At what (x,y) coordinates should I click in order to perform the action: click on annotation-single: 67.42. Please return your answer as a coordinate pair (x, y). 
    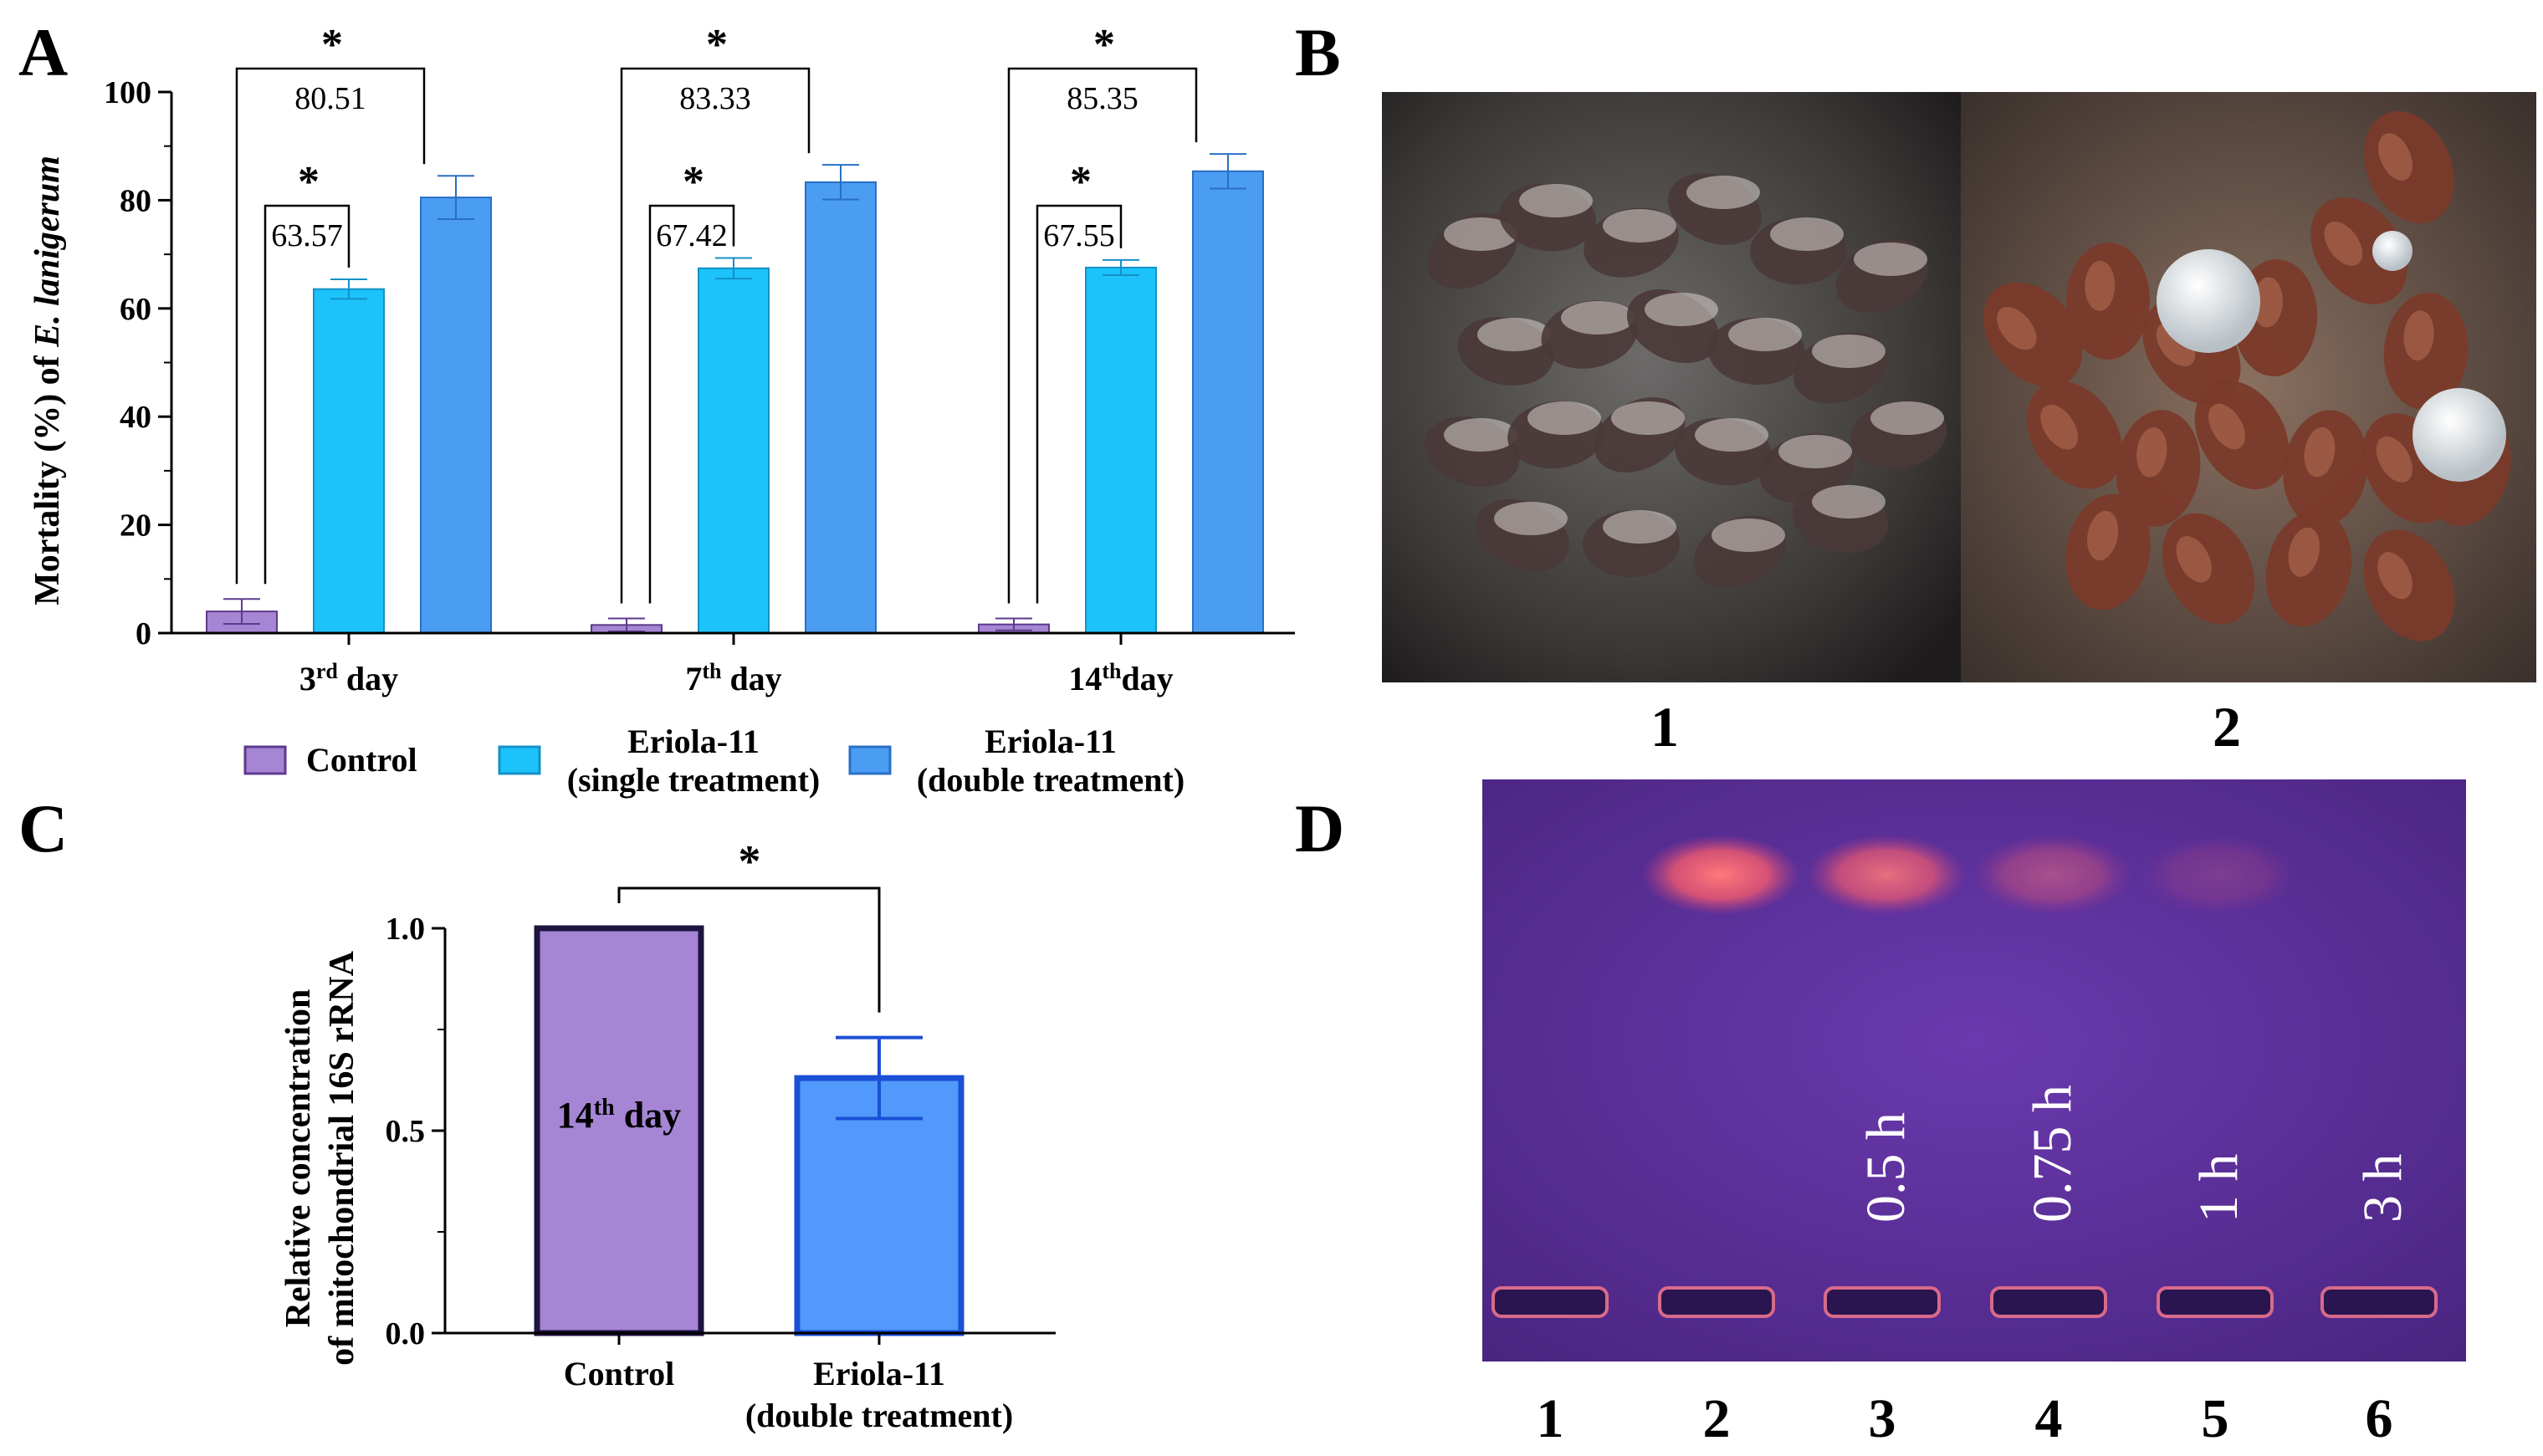
    Looking at the image, I should click on (692, 235).